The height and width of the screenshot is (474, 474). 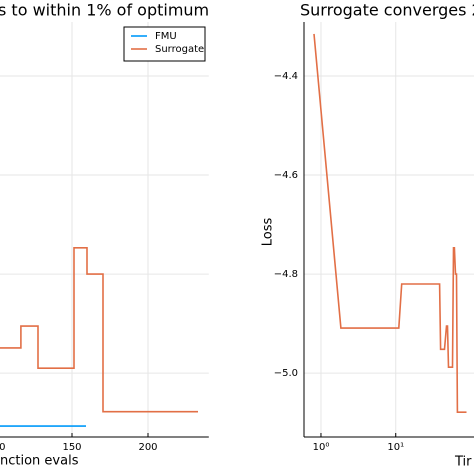 What do you see at coordinates (3, 447) in the screenshot?
I see `x-tick-label: 100` at bounding box center [3, 447].